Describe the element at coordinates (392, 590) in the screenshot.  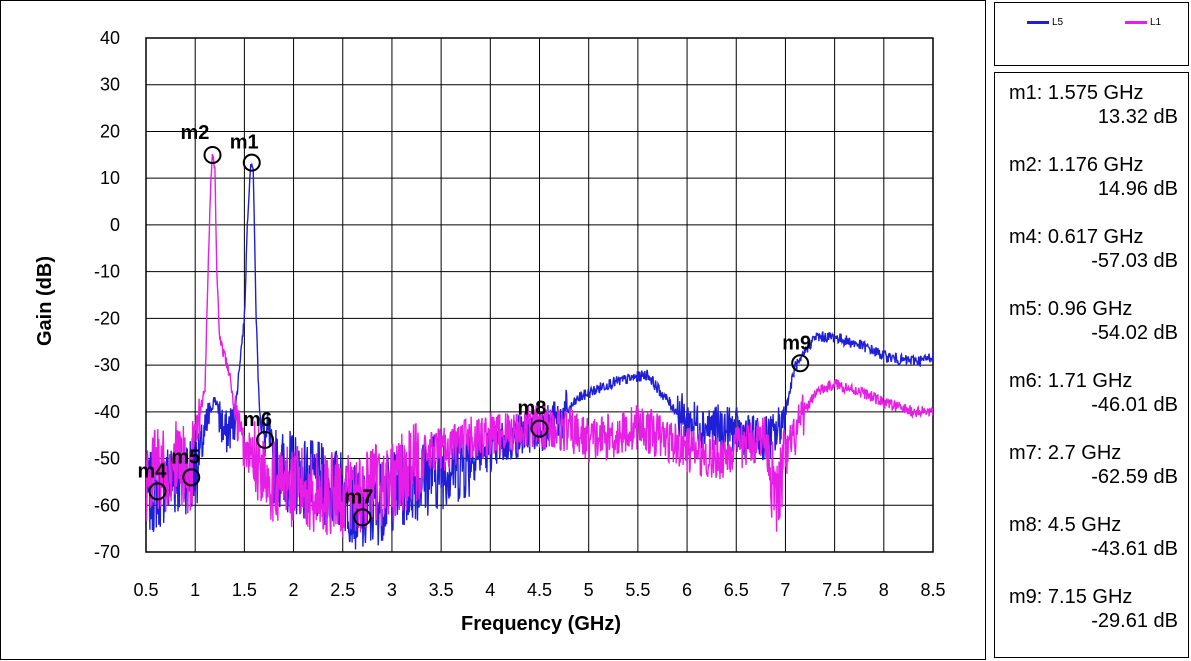
I see `x-tick-label: 3` at that location.